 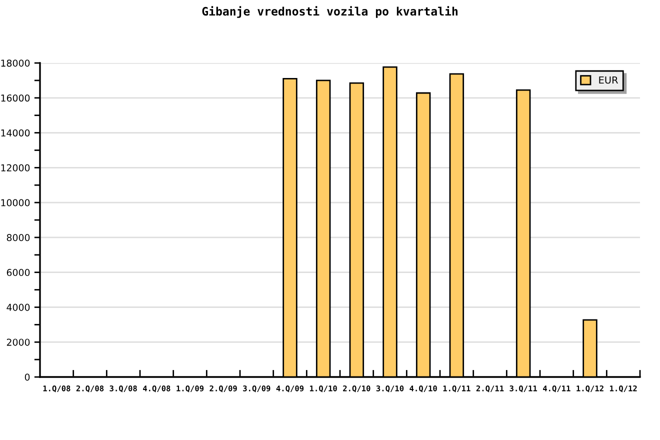 I want to click on y-tick-label: 8000, so click(x=18, y=238).